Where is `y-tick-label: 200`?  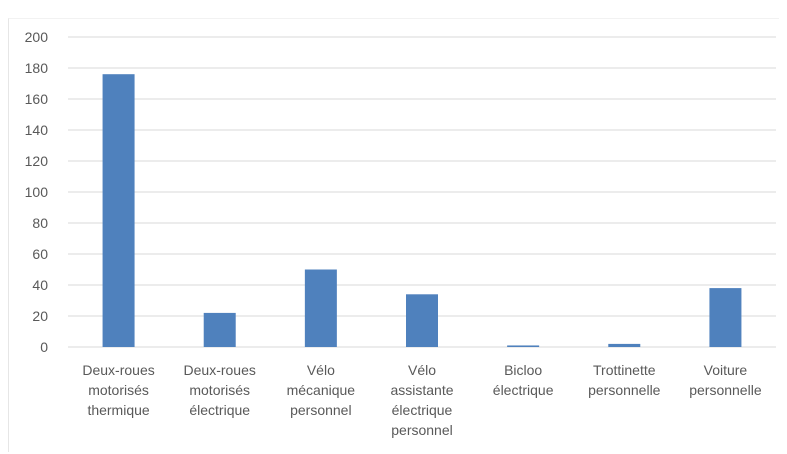 y-tick-label: 200 is located at coordinates (37, 37).